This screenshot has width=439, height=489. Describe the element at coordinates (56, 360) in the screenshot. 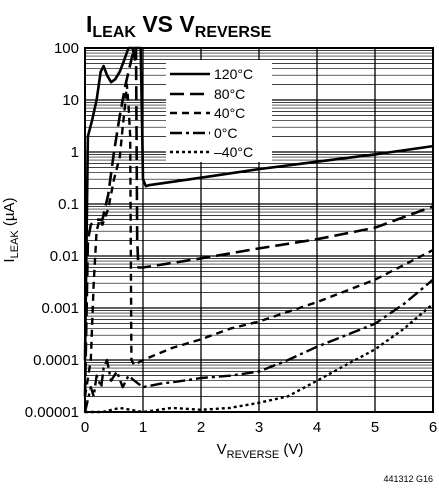

I see `y-tick-label: 0.0001` at that location.